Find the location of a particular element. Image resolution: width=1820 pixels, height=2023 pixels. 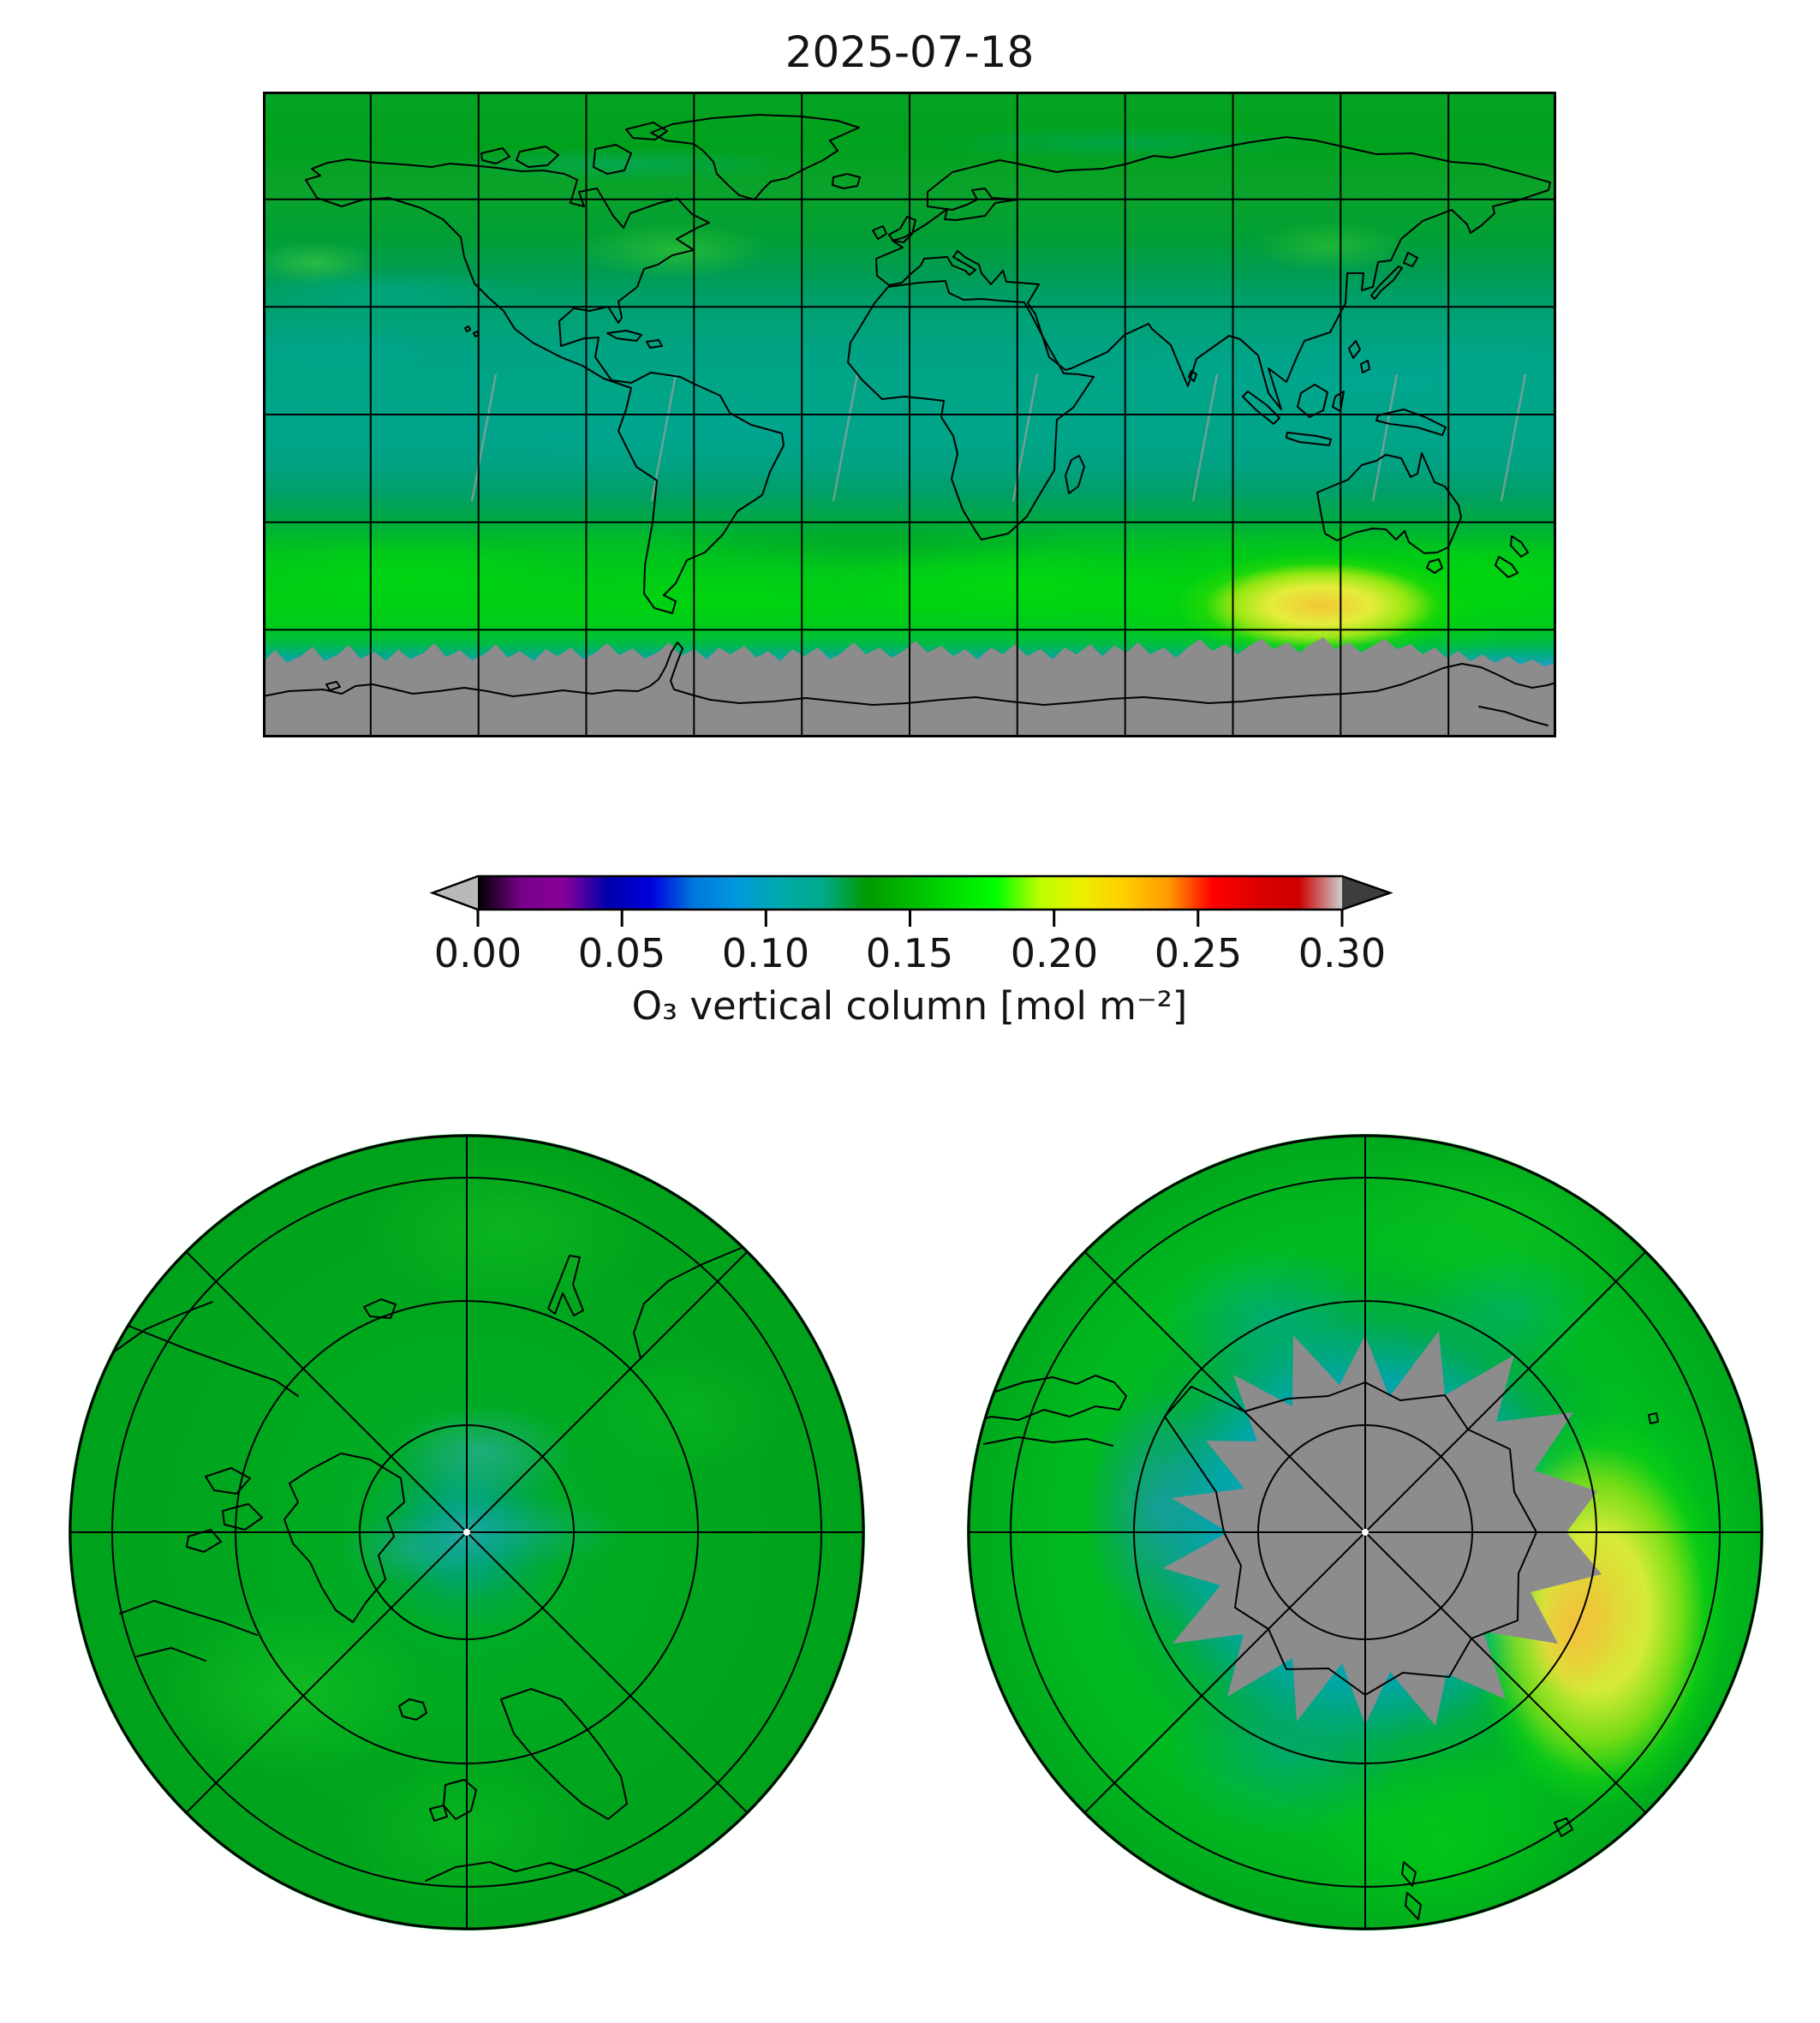

colorbar-ticks is located at coordinates (910, 919).